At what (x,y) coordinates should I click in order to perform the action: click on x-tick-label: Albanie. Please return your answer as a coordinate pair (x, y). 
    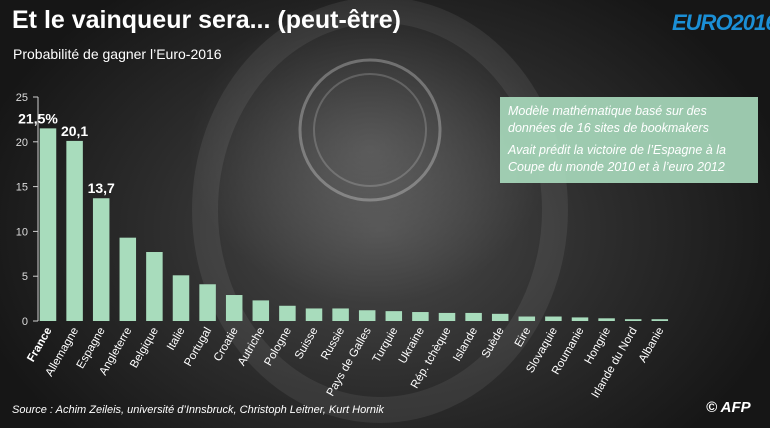
    Looking at the image, I should click on (652, 345).